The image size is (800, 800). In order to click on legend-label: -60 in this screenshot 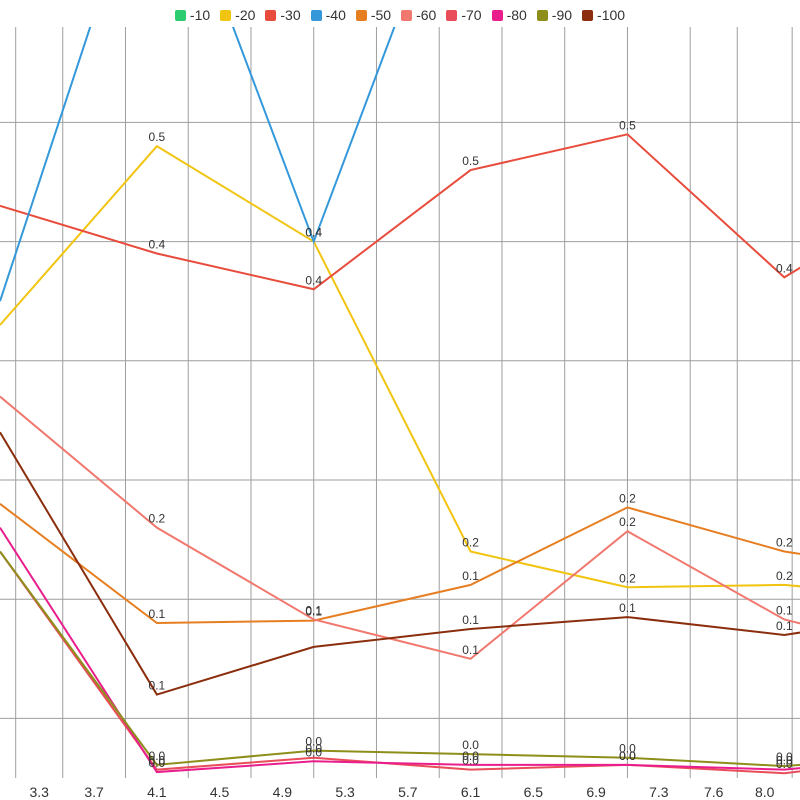, I will do `click(426, 15)`.